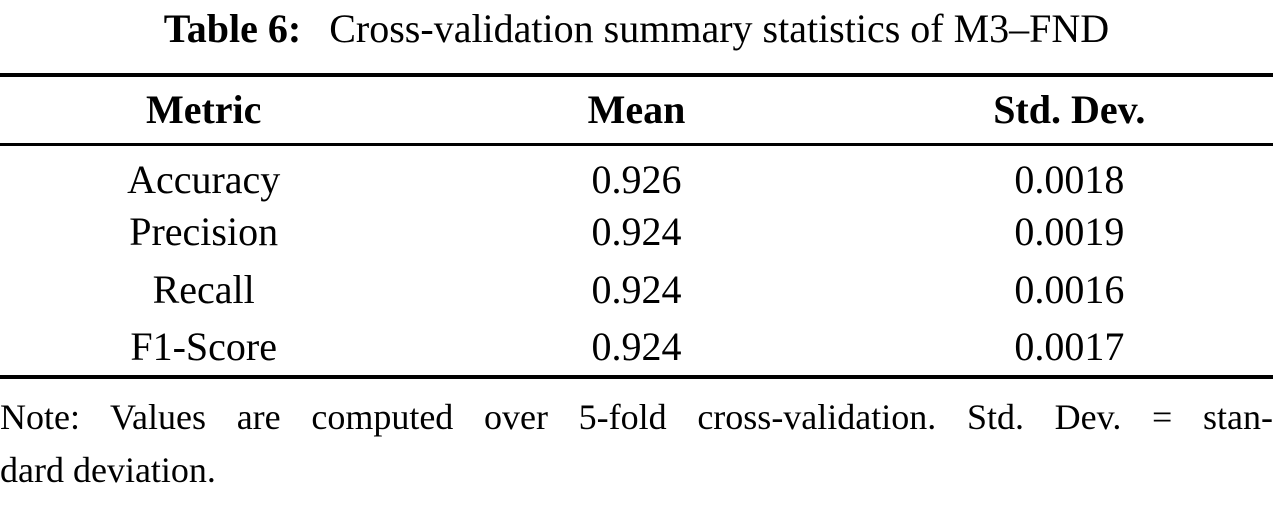 Image resolution: width=1273 pixels, height=513 pixels. Describe the element at coordinates (203, 289) in the screenshot. I see `metric-cell: Recall` at that location.